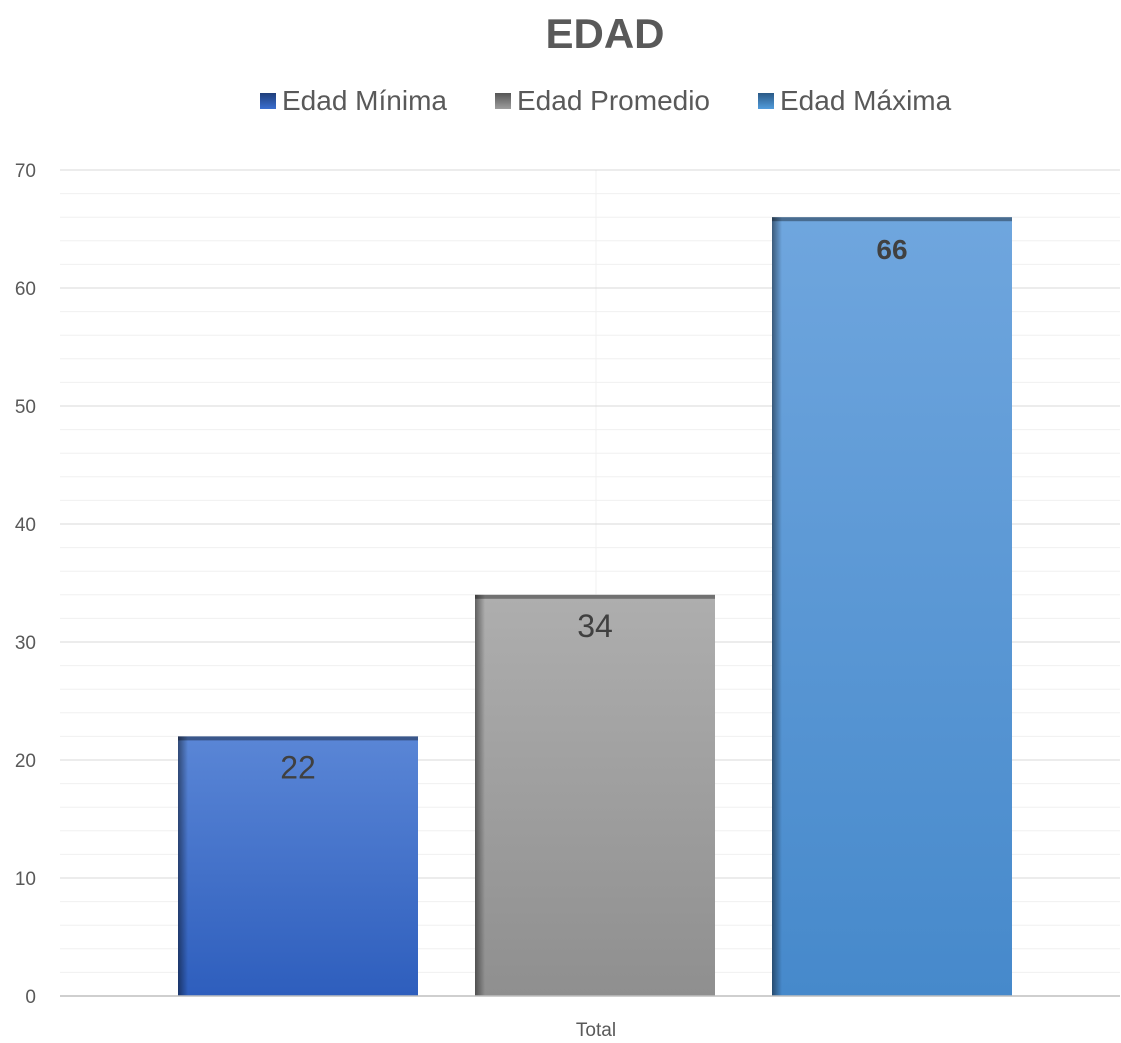 The image size is (1121, 1043). What do you see at coordinates (891, 249) in the screenshot?
I see `data-label: 66` at bounding box center [891, 249].